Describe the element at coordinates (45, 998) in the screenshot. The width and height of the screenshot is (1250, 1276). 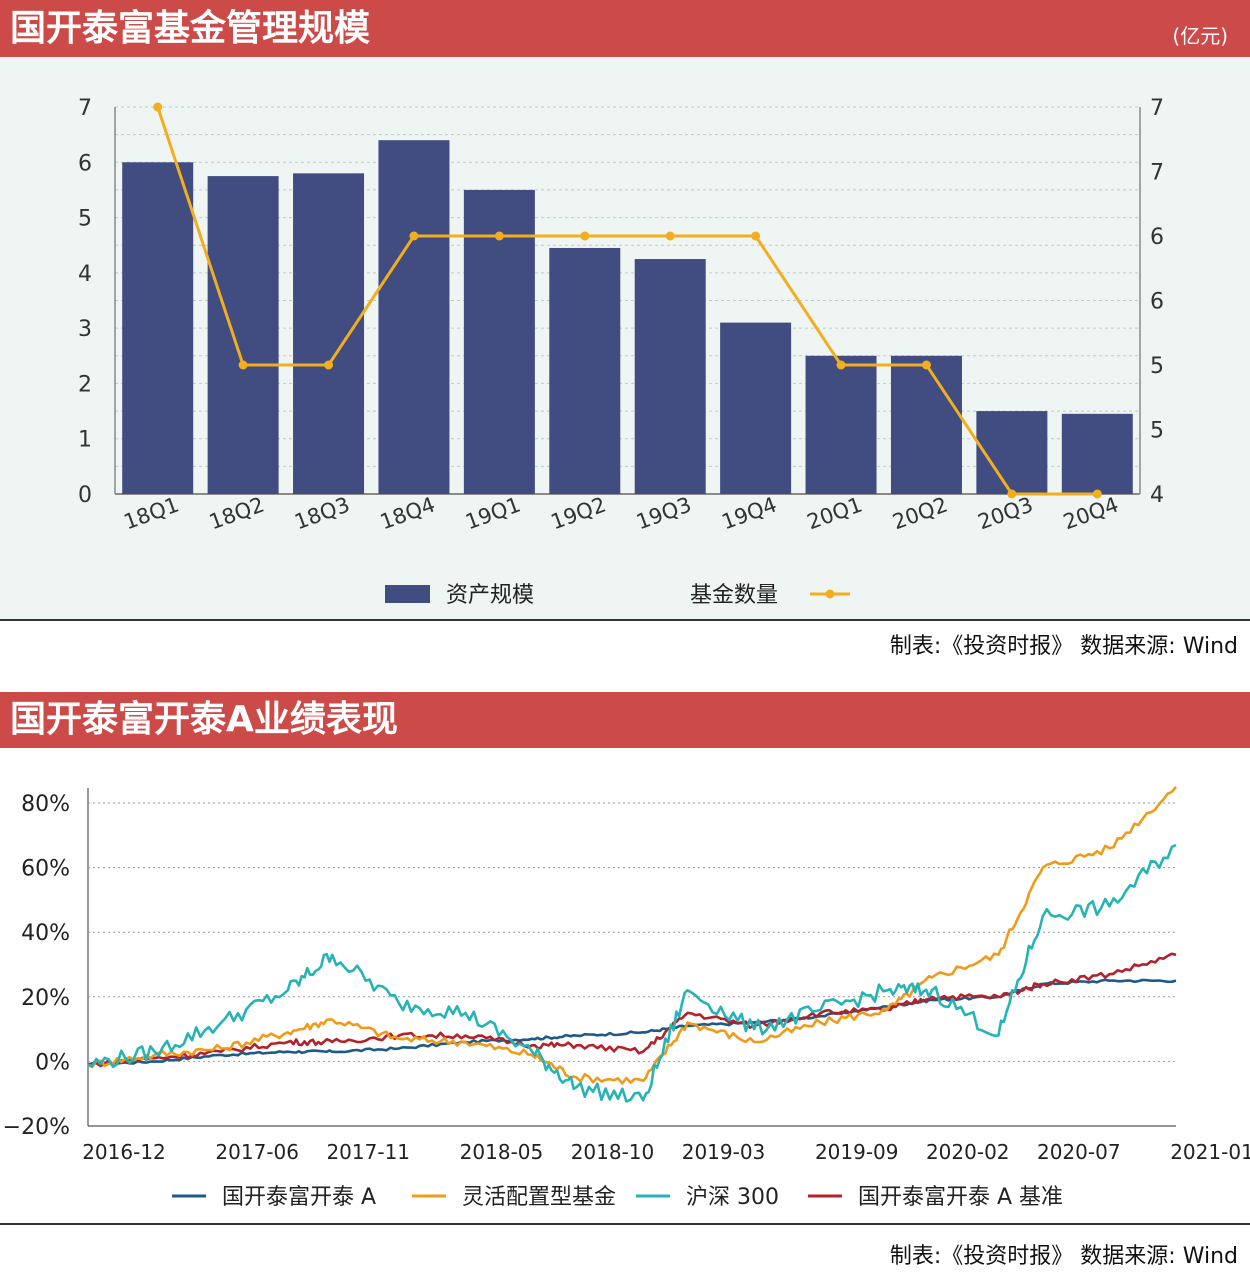
I see `chart2-y-tick-label: 20%` at that location.